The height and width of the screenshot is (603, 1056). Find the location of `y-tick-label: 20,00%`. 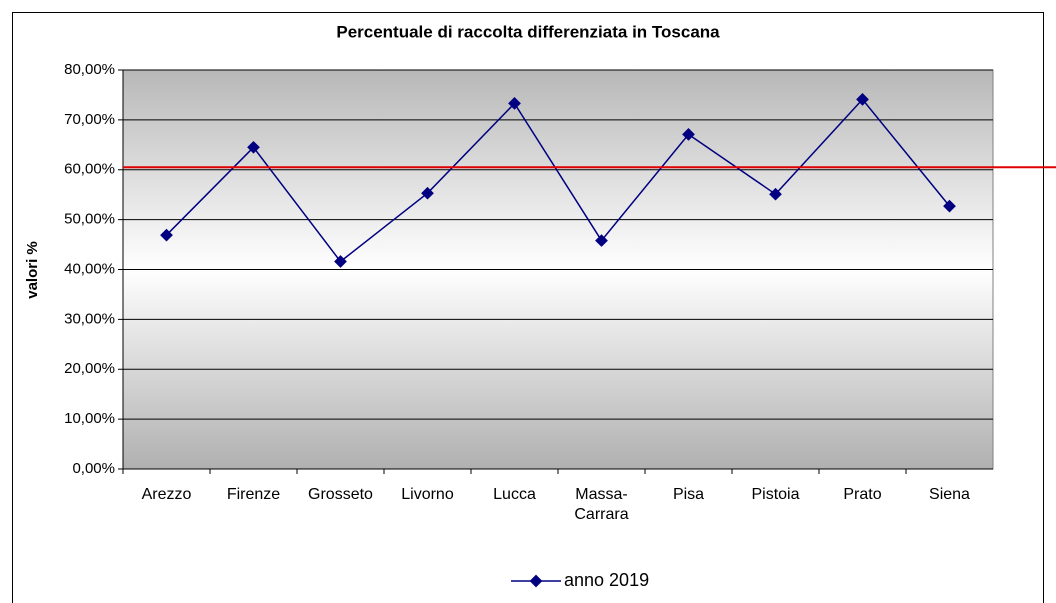

y-tick-label: 20,00% is located at coordinates (89, 368).